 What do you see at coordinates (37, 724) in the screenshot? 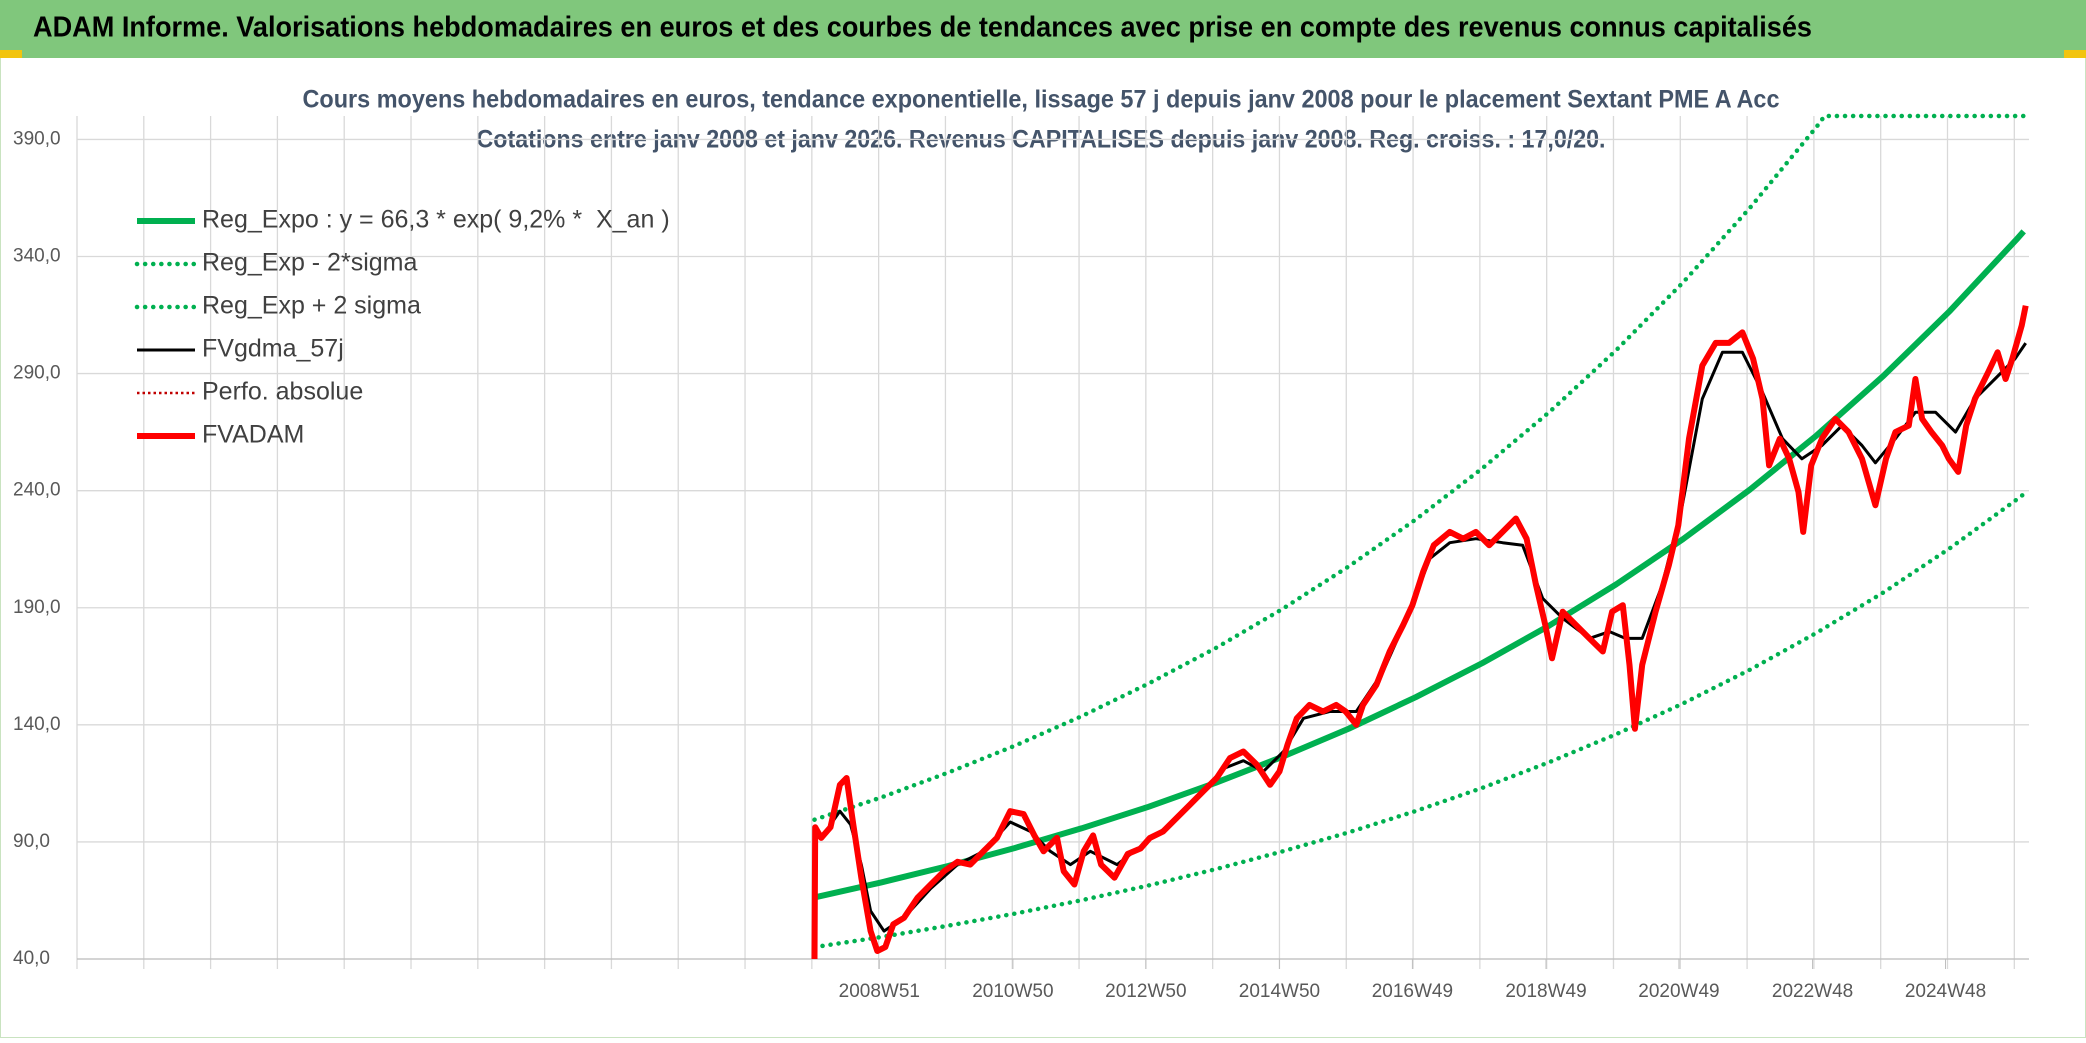
I see `y-tick-label: 140,0` at bounding box center [37, 724].